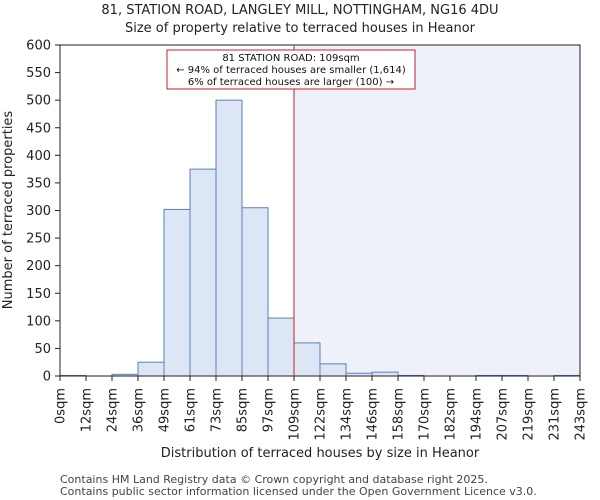 This screenshot has width=600, height=500. I want to click on bar-146sqm, so click(385, 374).